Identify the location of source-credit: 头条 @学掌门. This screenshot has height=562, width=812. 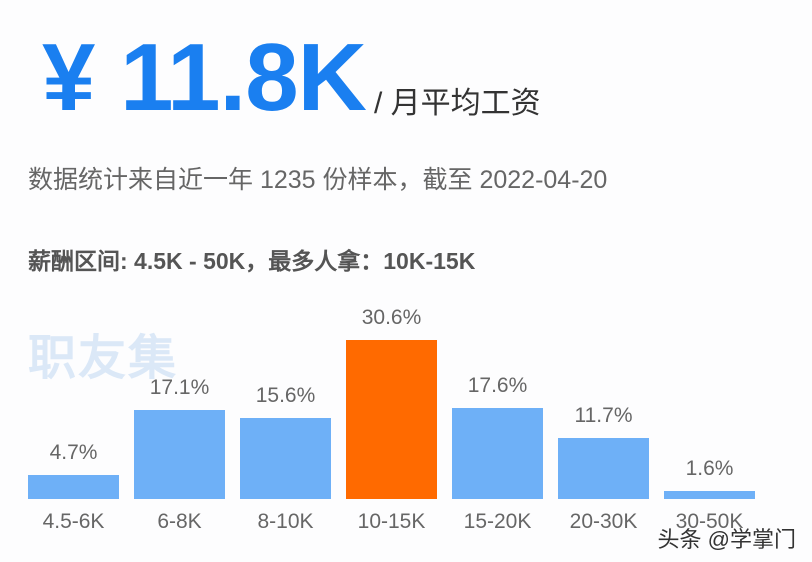
(726, 539).